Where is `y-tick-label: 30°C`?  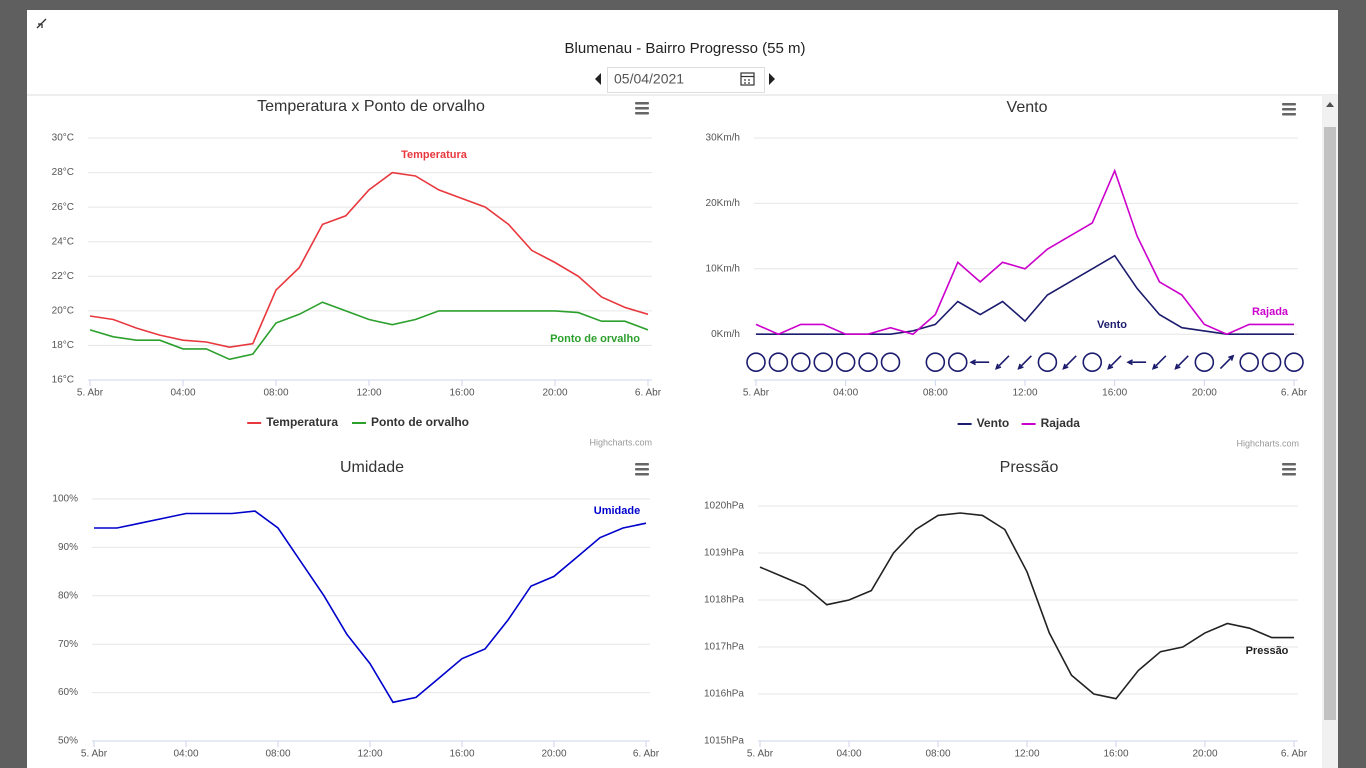 y-tick-label: 30°C is located at coordinates (63, 138).